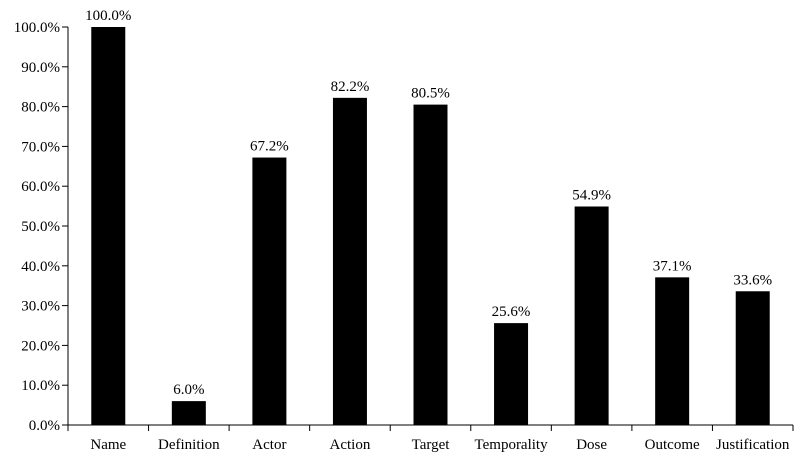 The image size is (800, 461). Describe the element at coordinates (40, 307) in the screenshot. I see `y-tick-label: 30.0%` at that location.